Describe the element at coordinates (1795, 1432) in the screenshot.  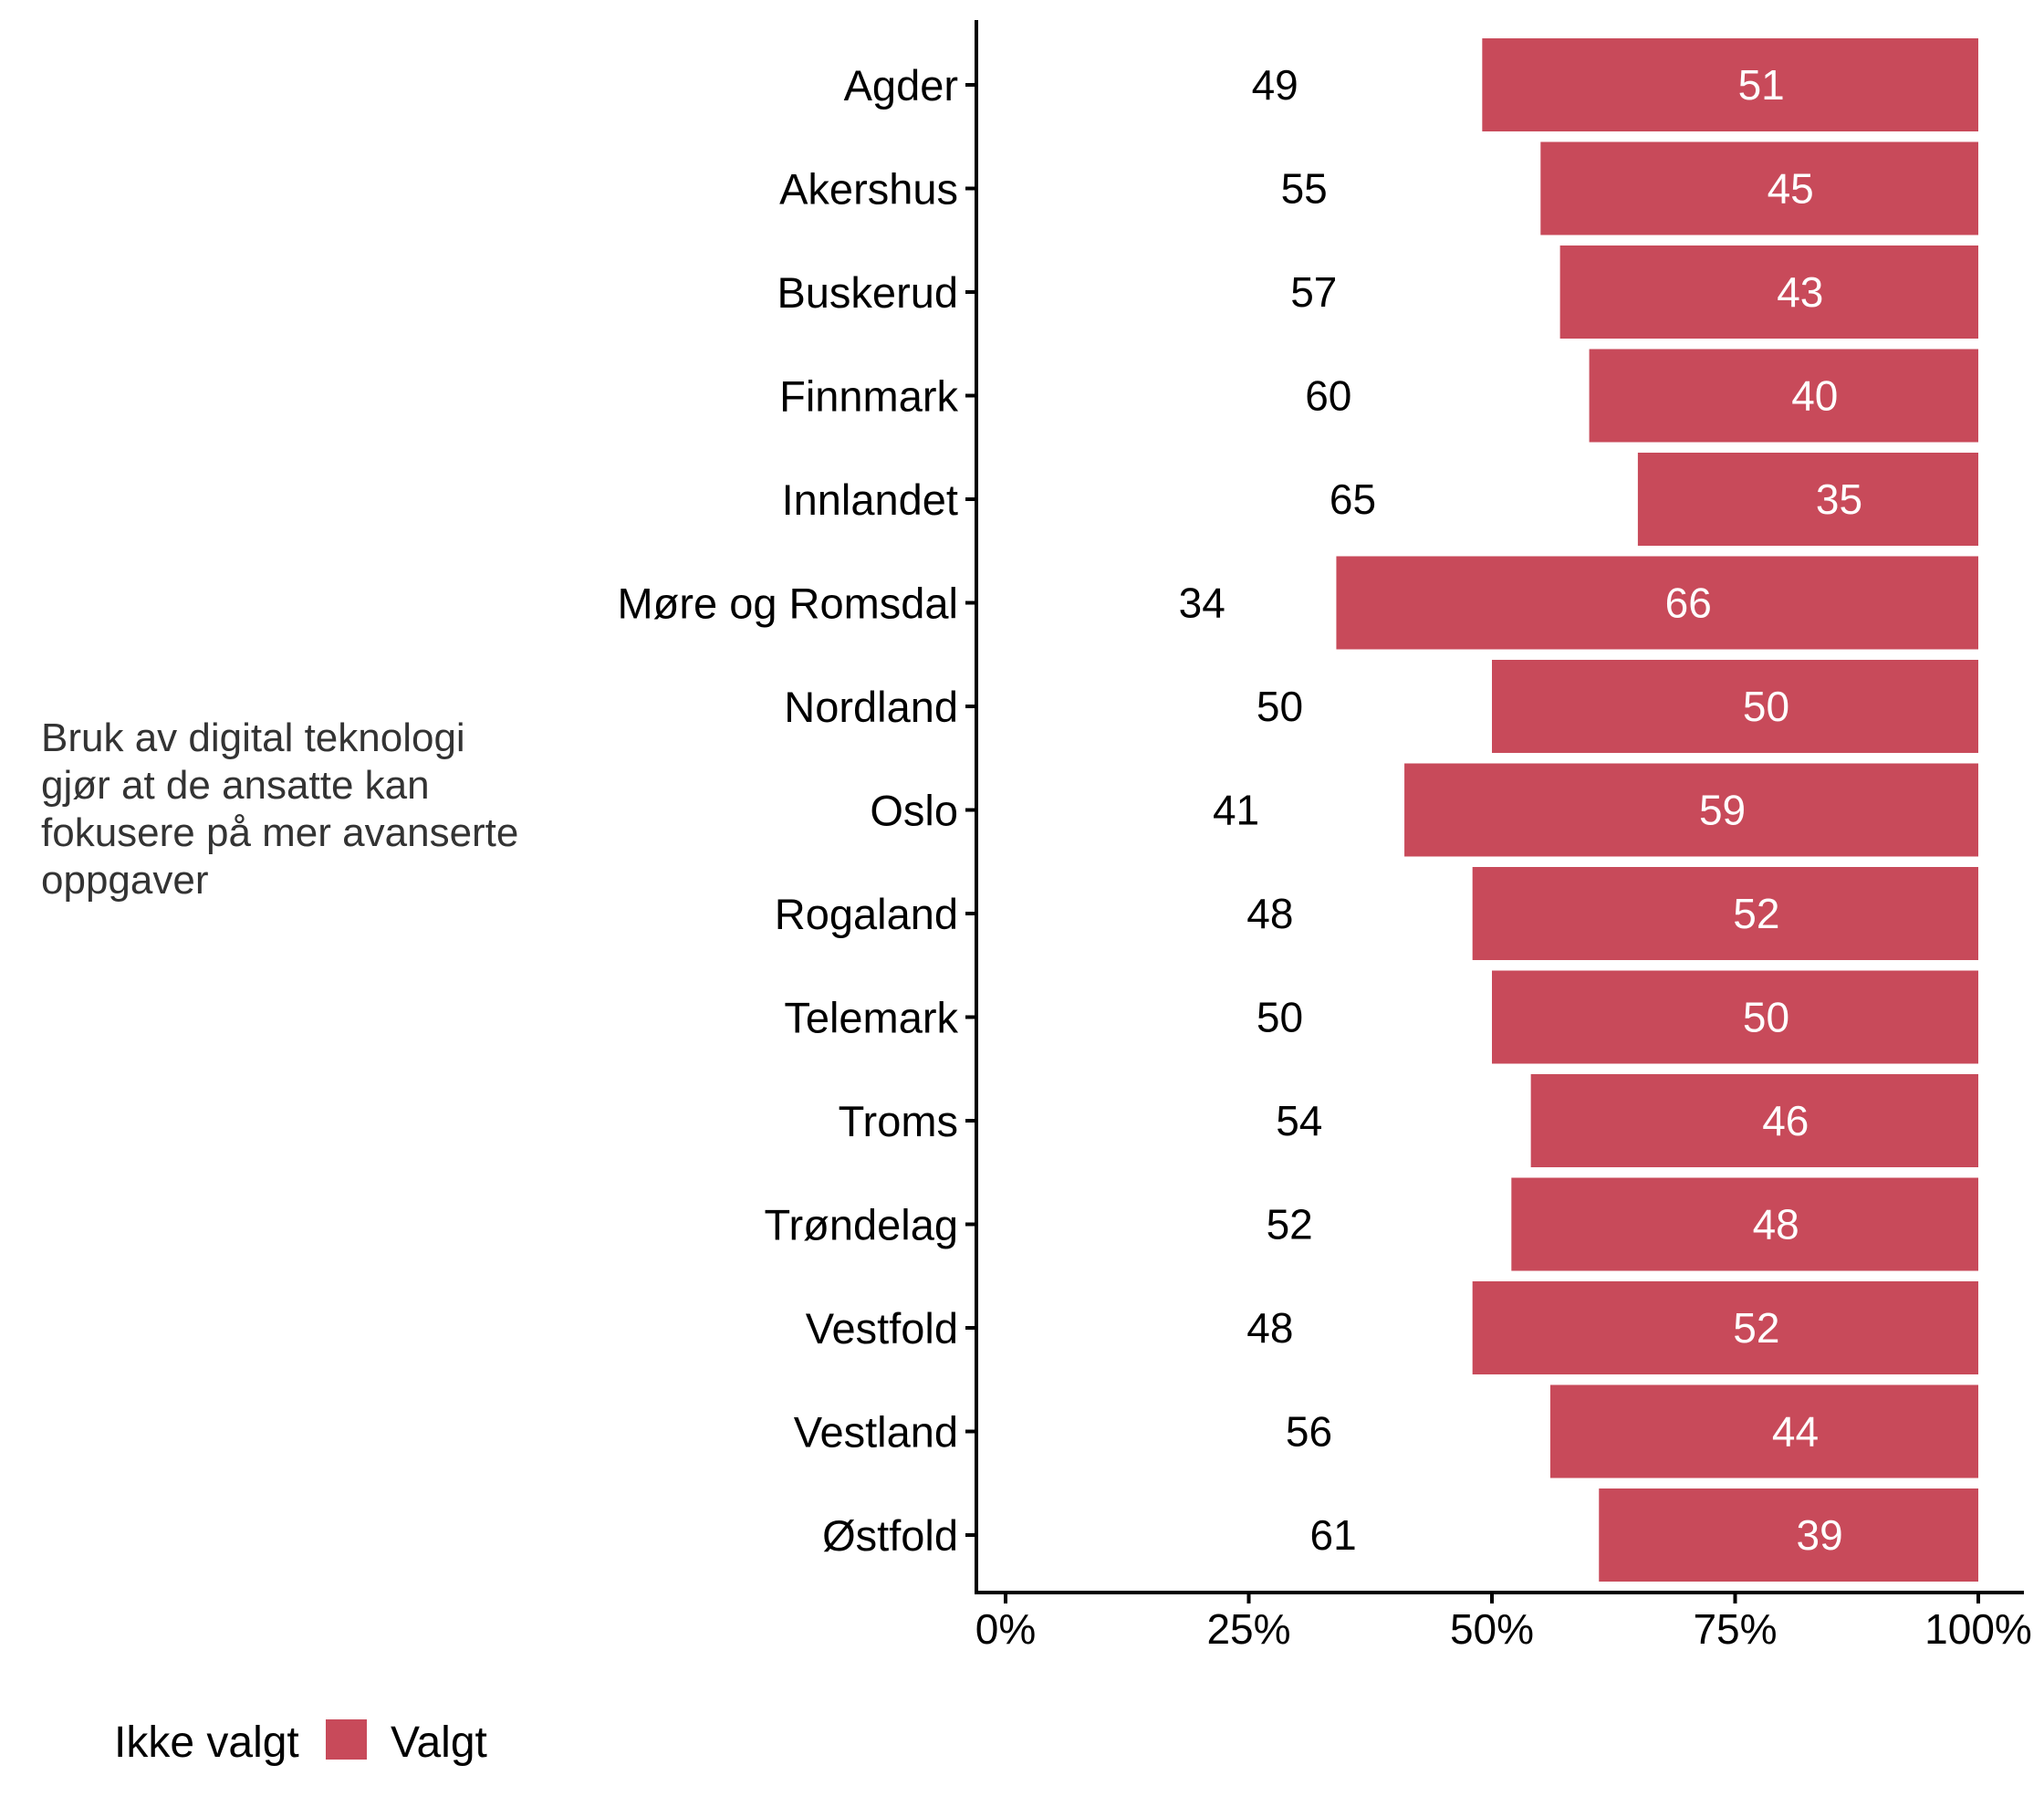
I see `data-label-valgt: 44` at that location.